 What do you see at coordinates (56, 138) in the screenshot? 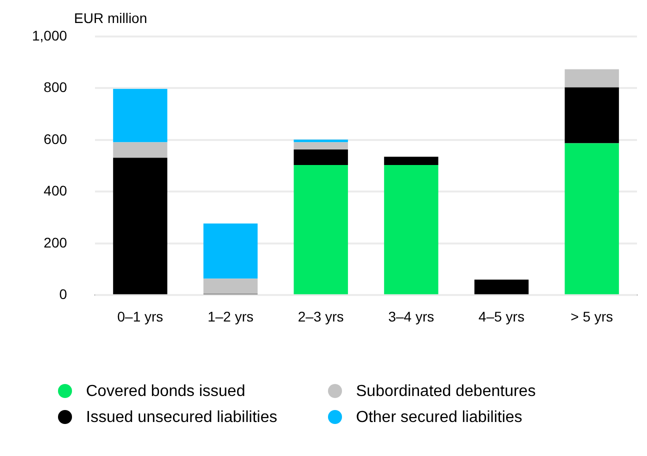
I see `y-tick-label: 600` at bounding box center [56, 138].